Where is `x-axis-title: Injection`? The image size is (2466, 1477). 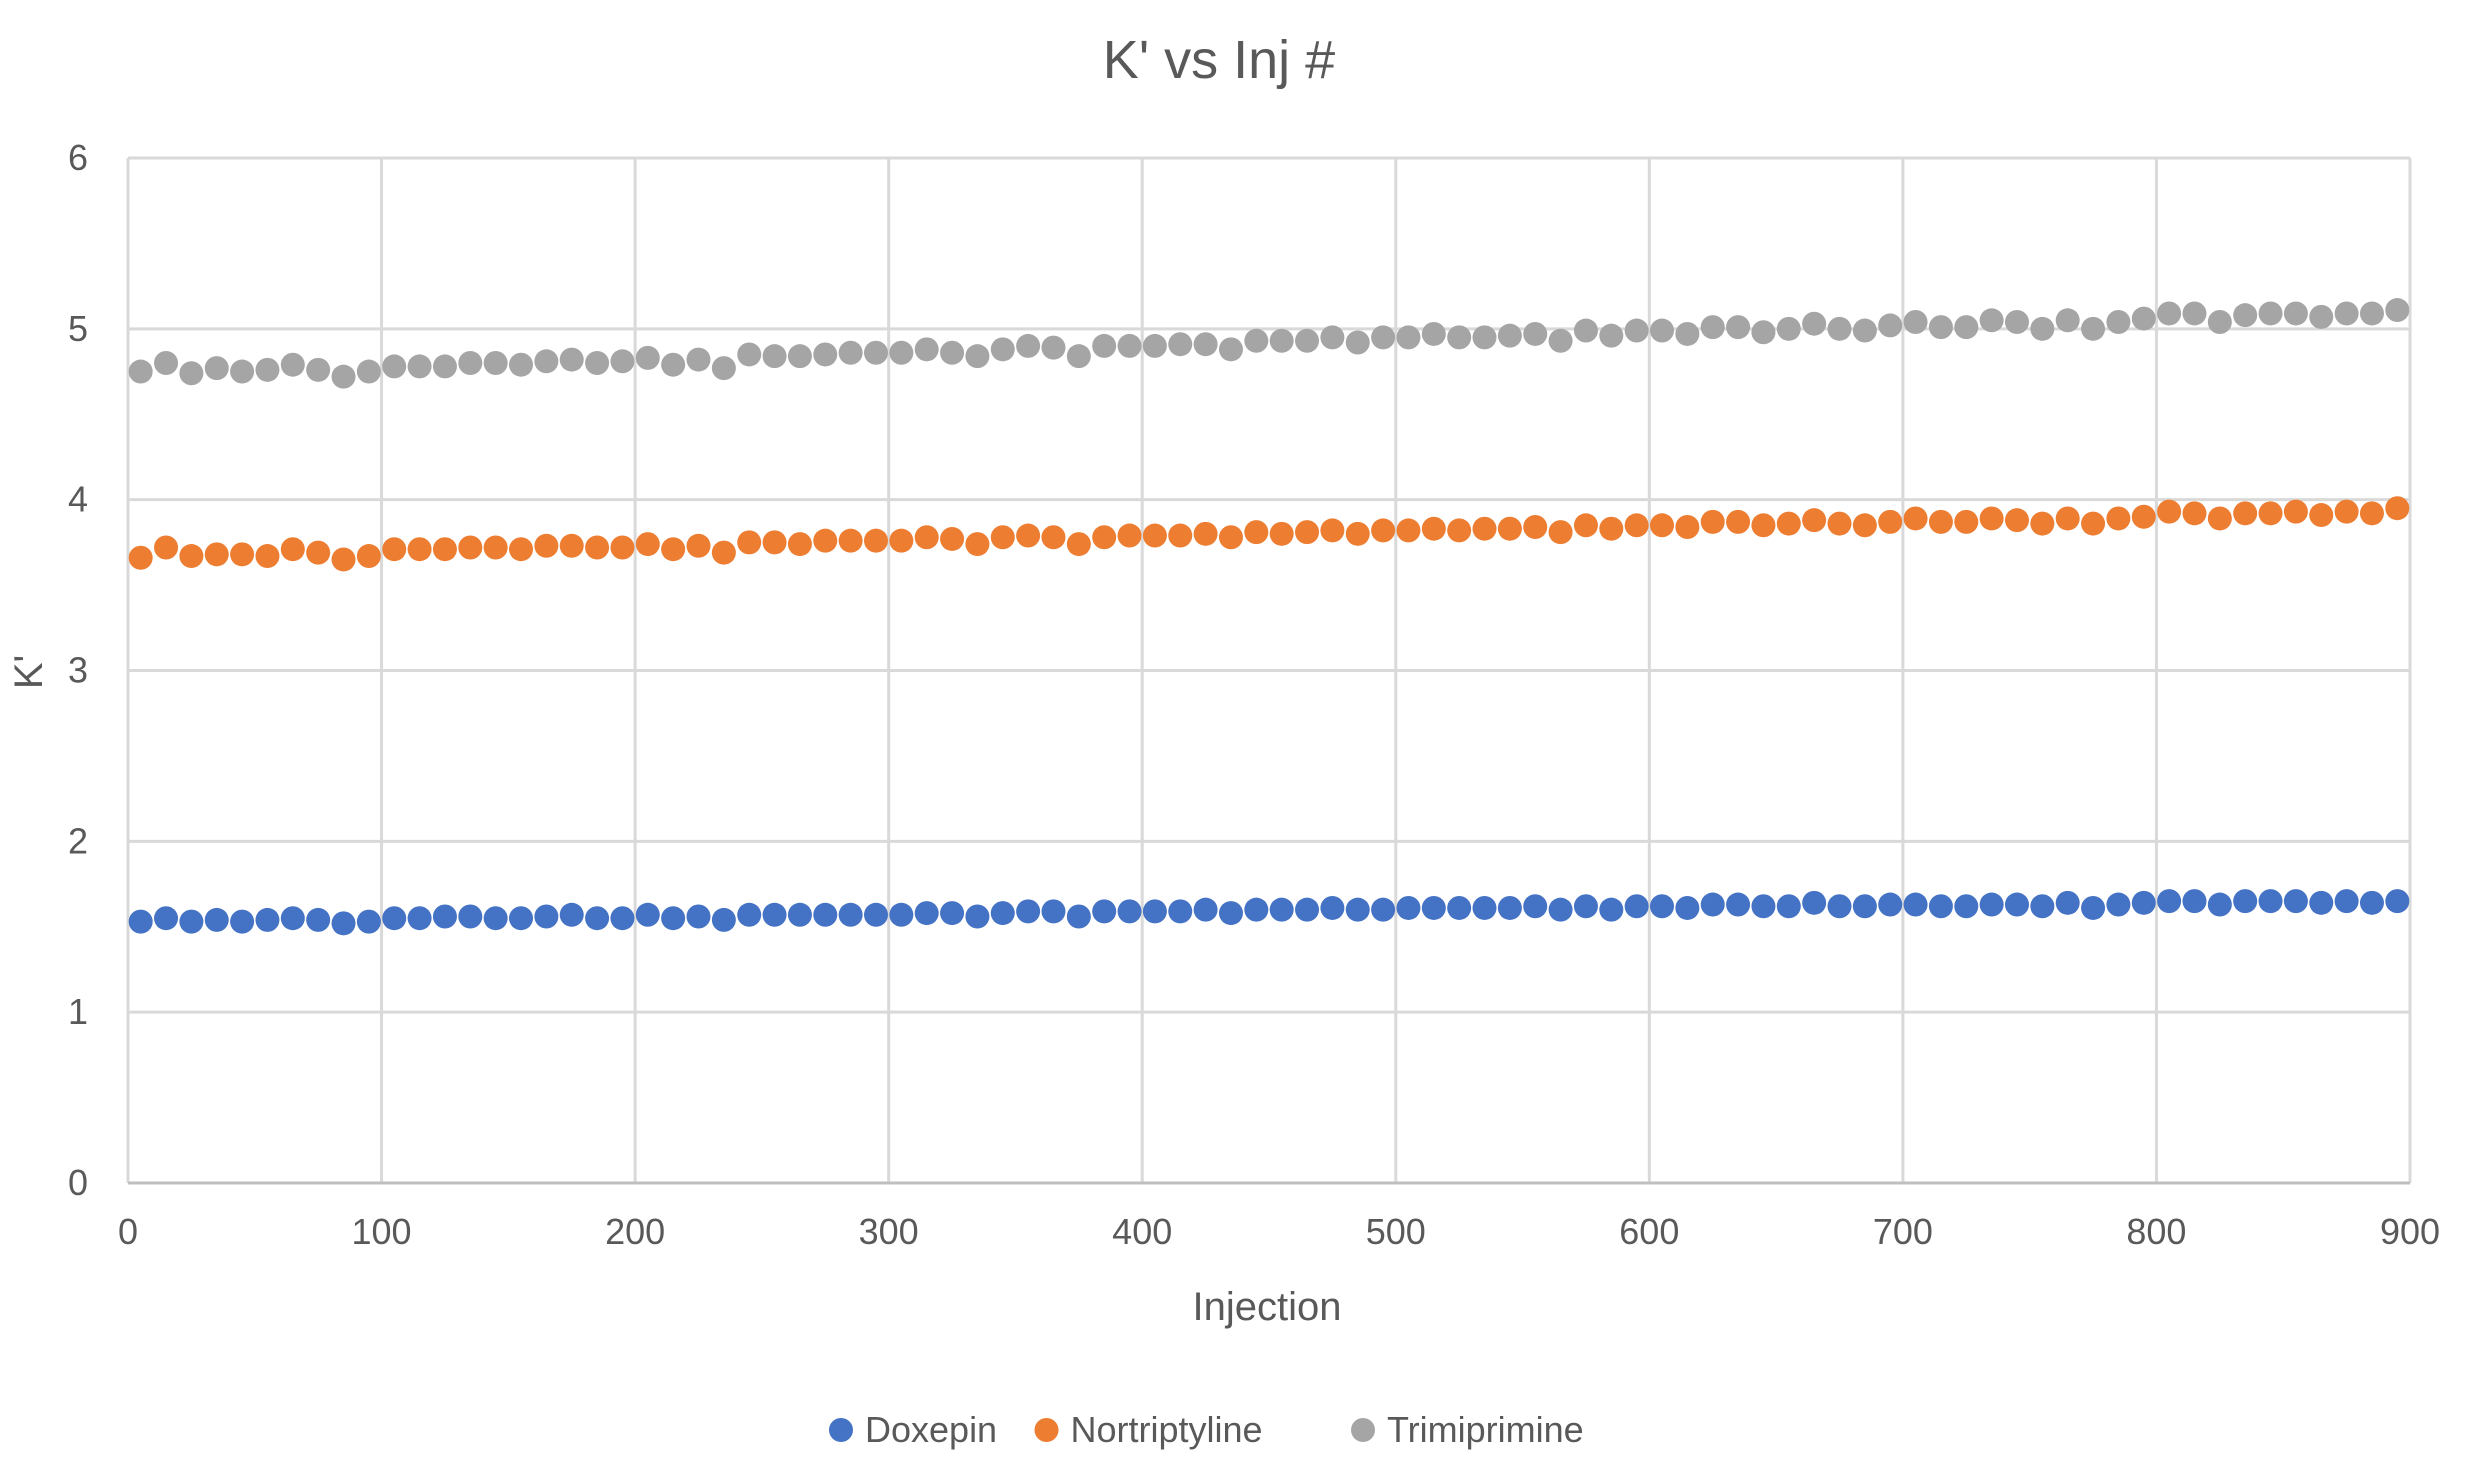
x-axis-title: Injection is located at coordinates (1267, 1307).